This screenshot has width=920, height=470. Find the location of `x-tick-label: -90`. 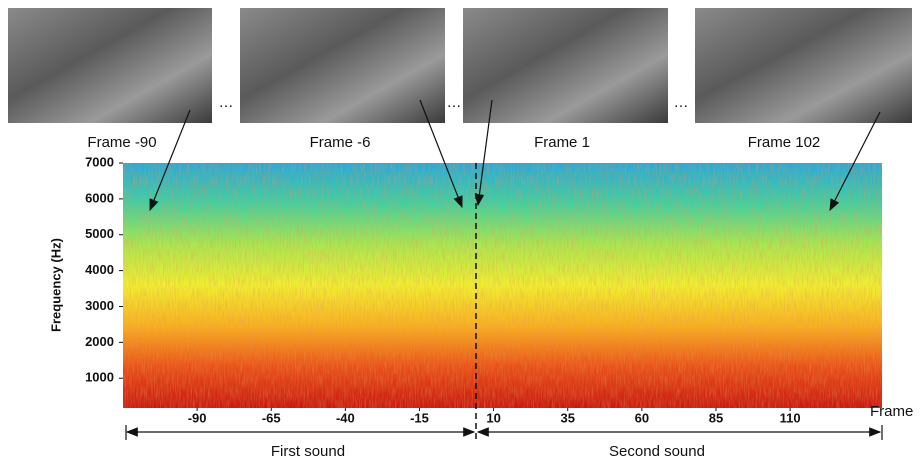

x-tick-label: -90 is located at coordinates (197, 417).